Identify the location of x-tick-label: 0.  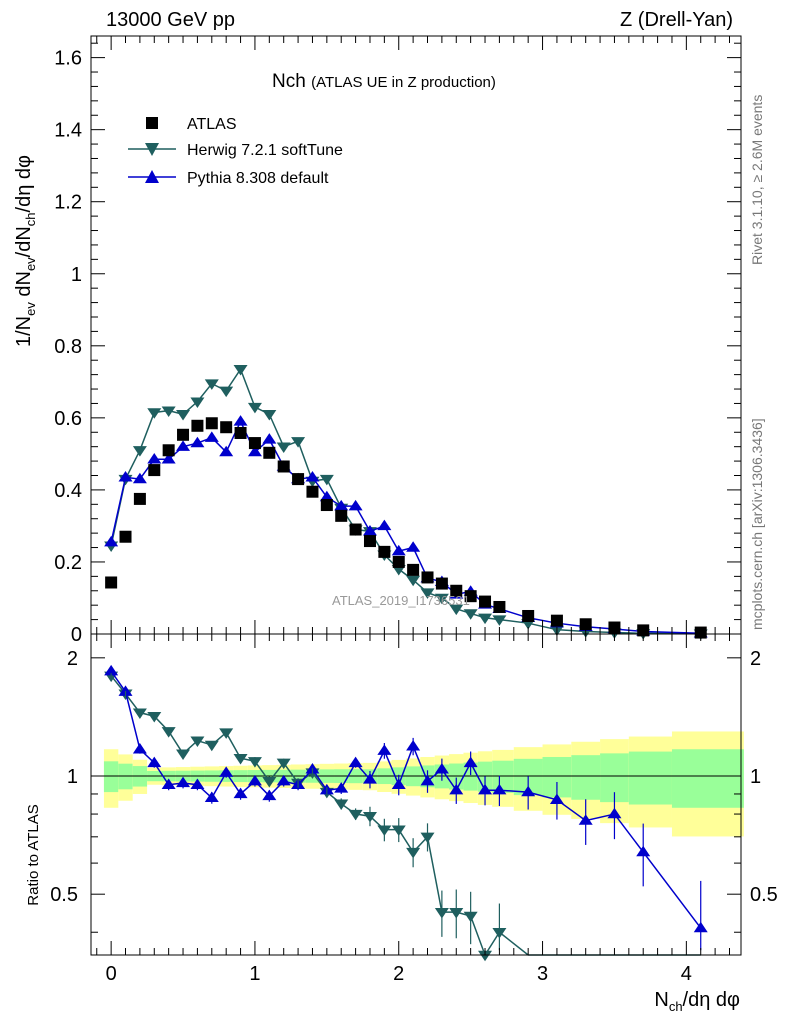
(111, 974).